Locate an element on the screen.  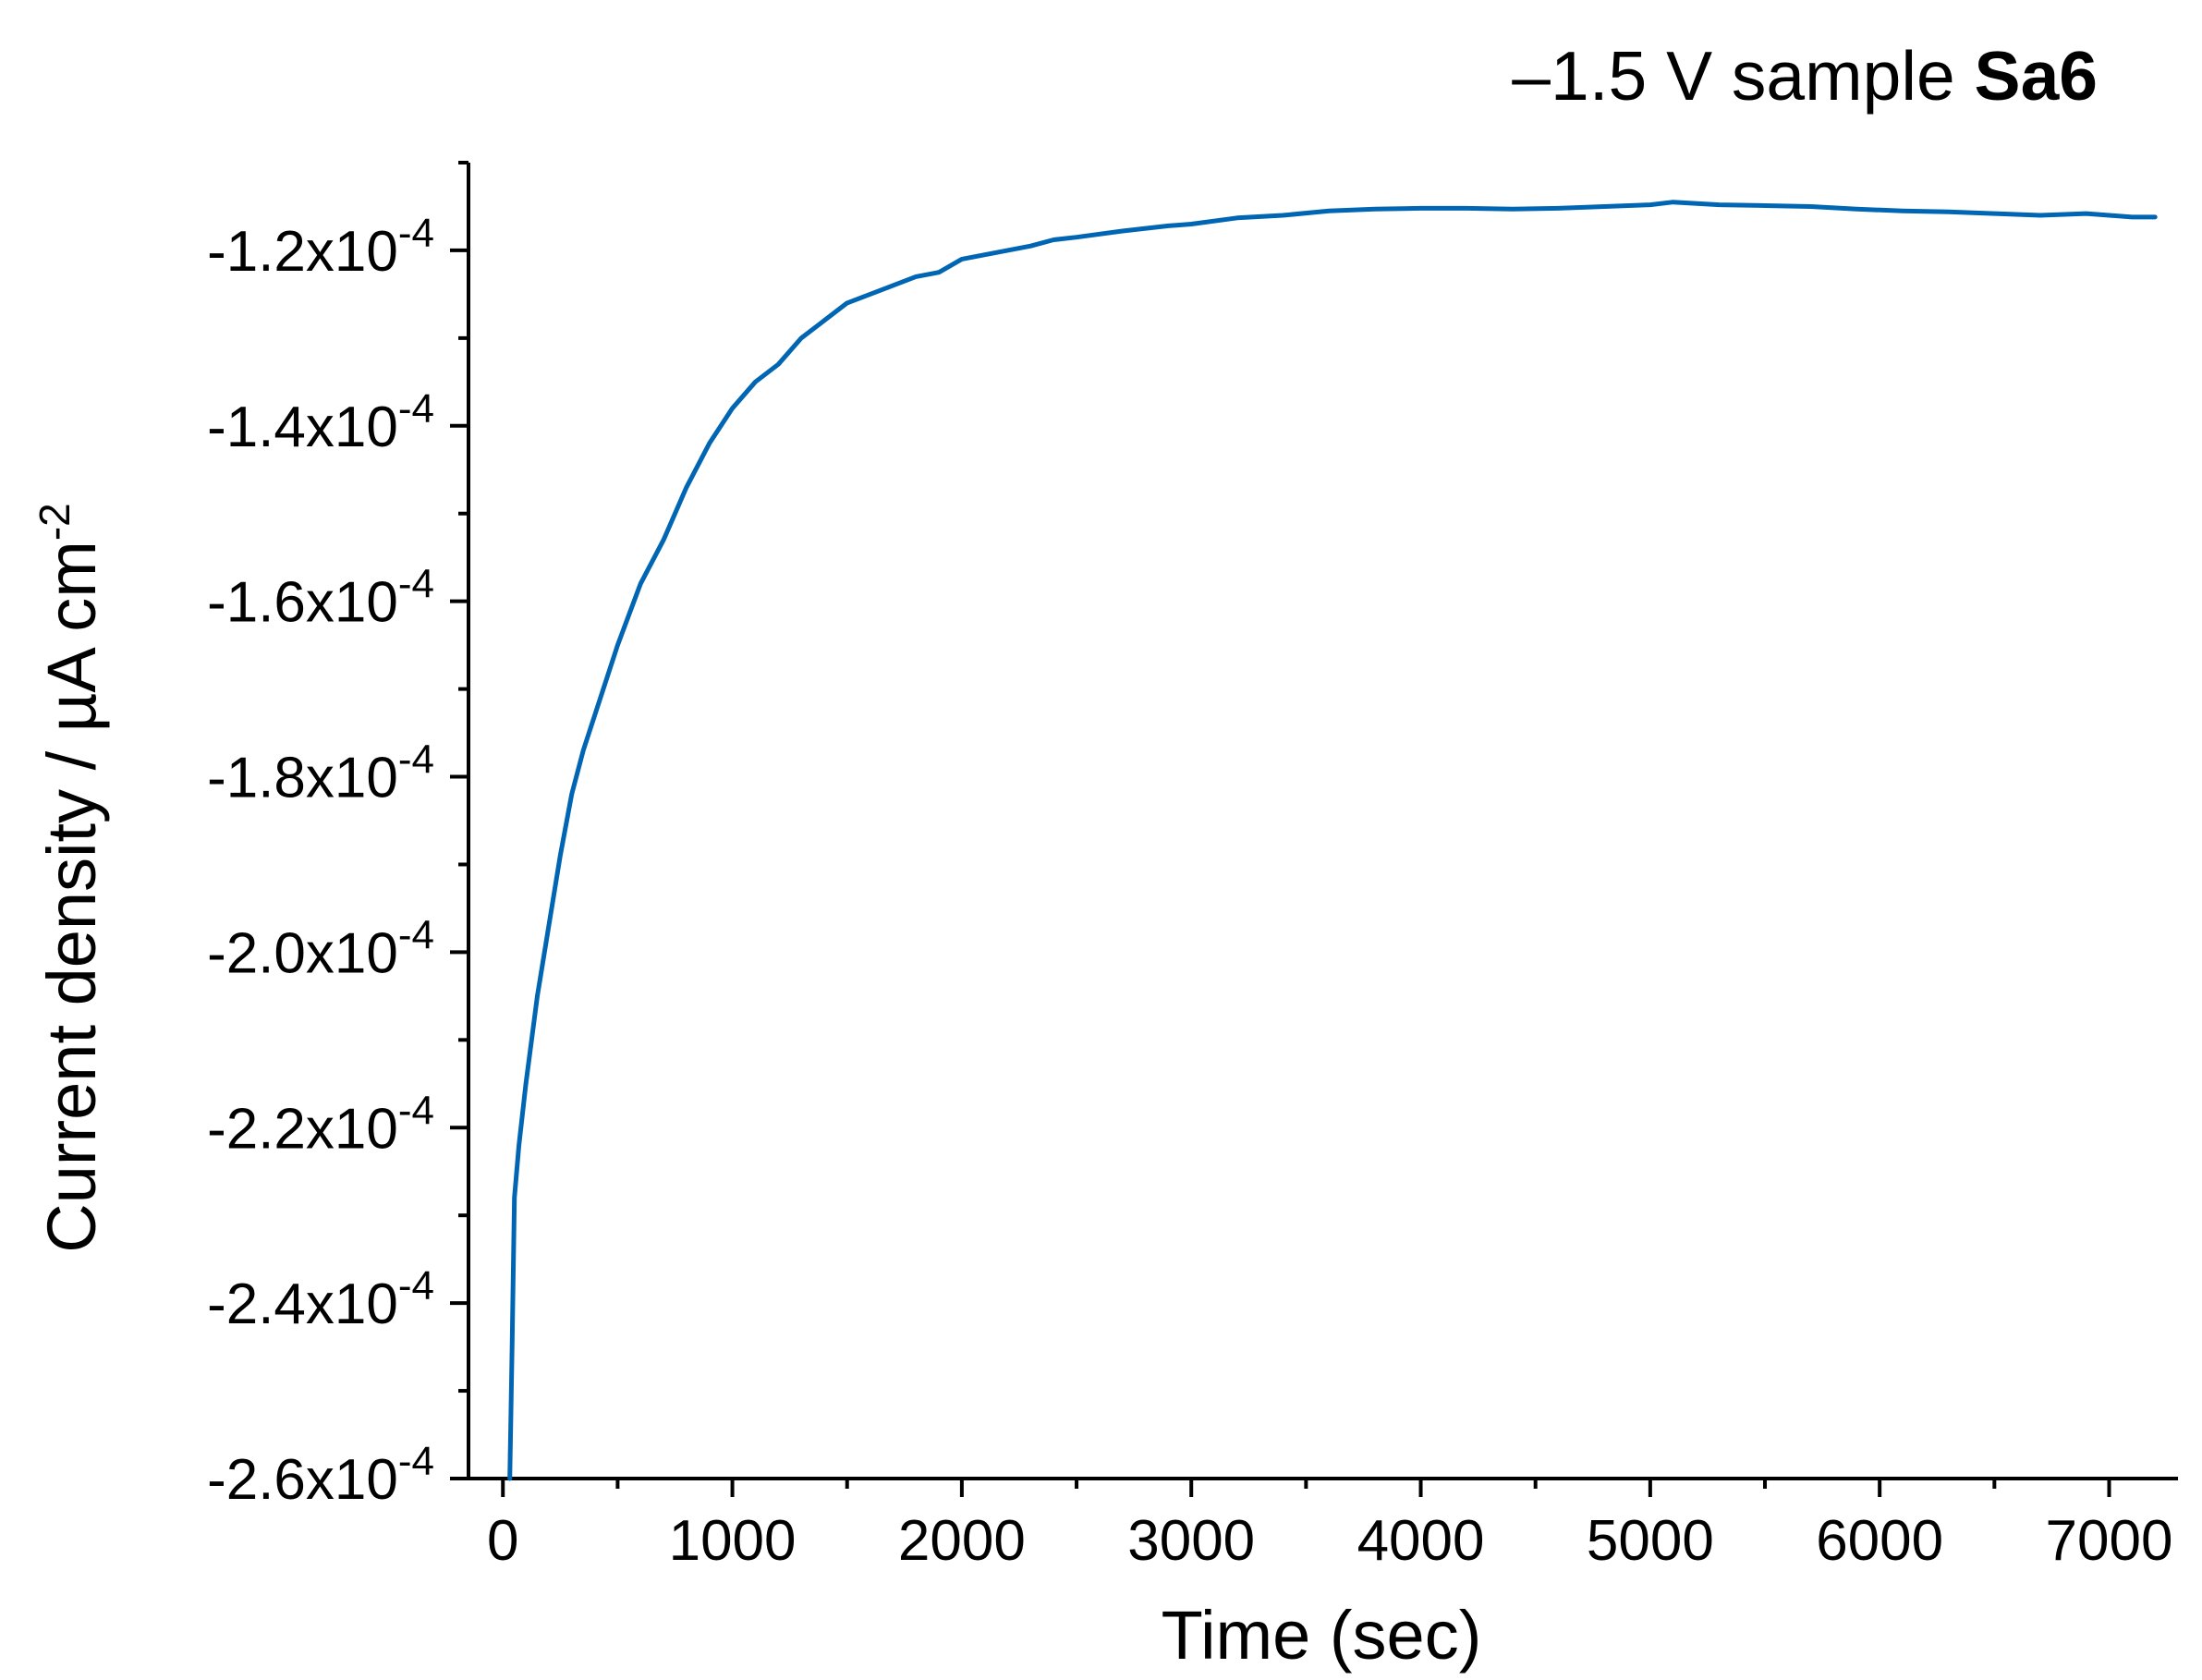
y-tick-label: -1.6x10⁻⁴ is located at coordinates (320, 598).